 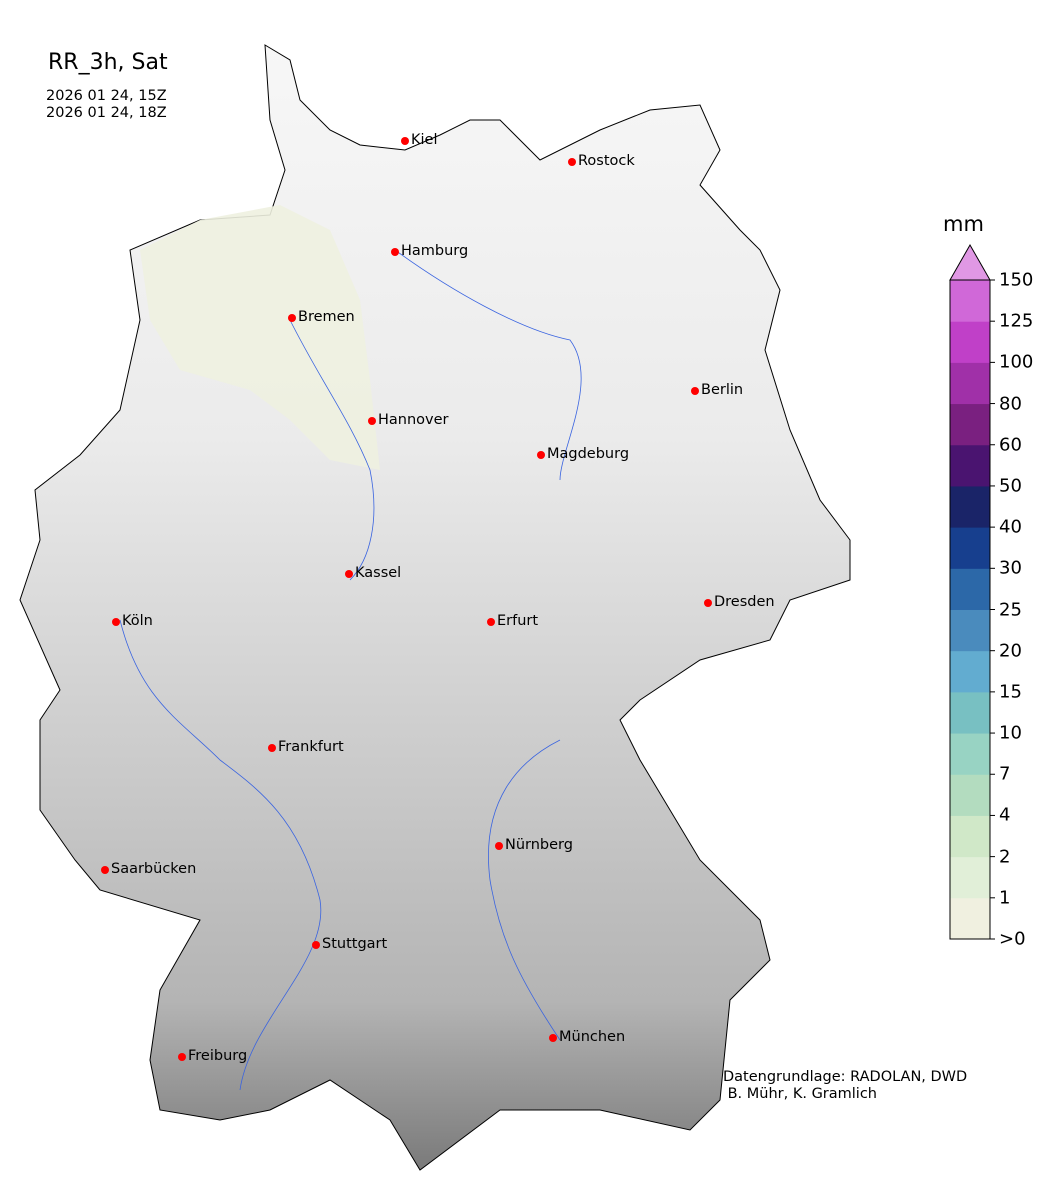 What do you see at coordinates (518, 621) in the screenshot?
I see `city-label: Erfurt` at bounding box center [518, 621].